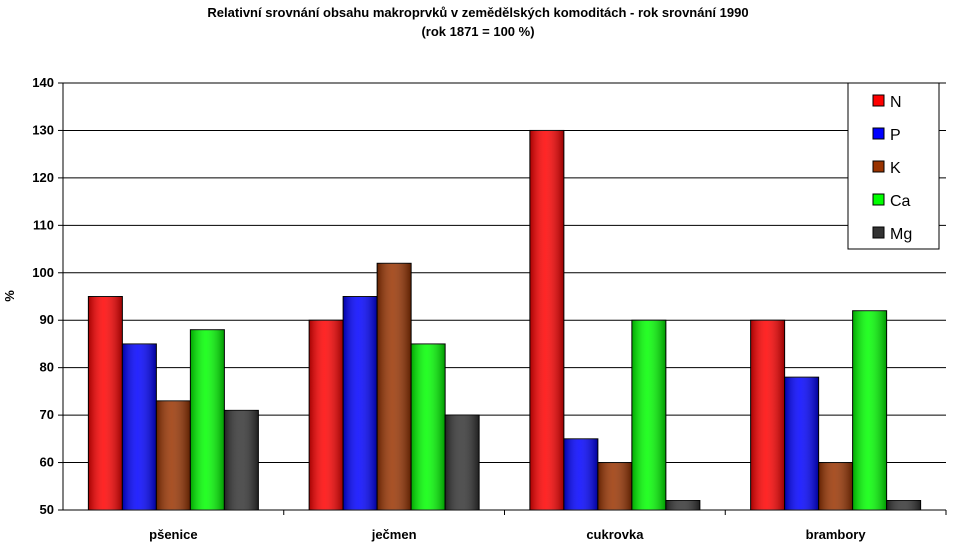 Image resolution: width=956 pixels, height=549 pixels. Describe the element at coordinates (47, 414) in the screenshot. I see `y-tick-label: 70` at that location.